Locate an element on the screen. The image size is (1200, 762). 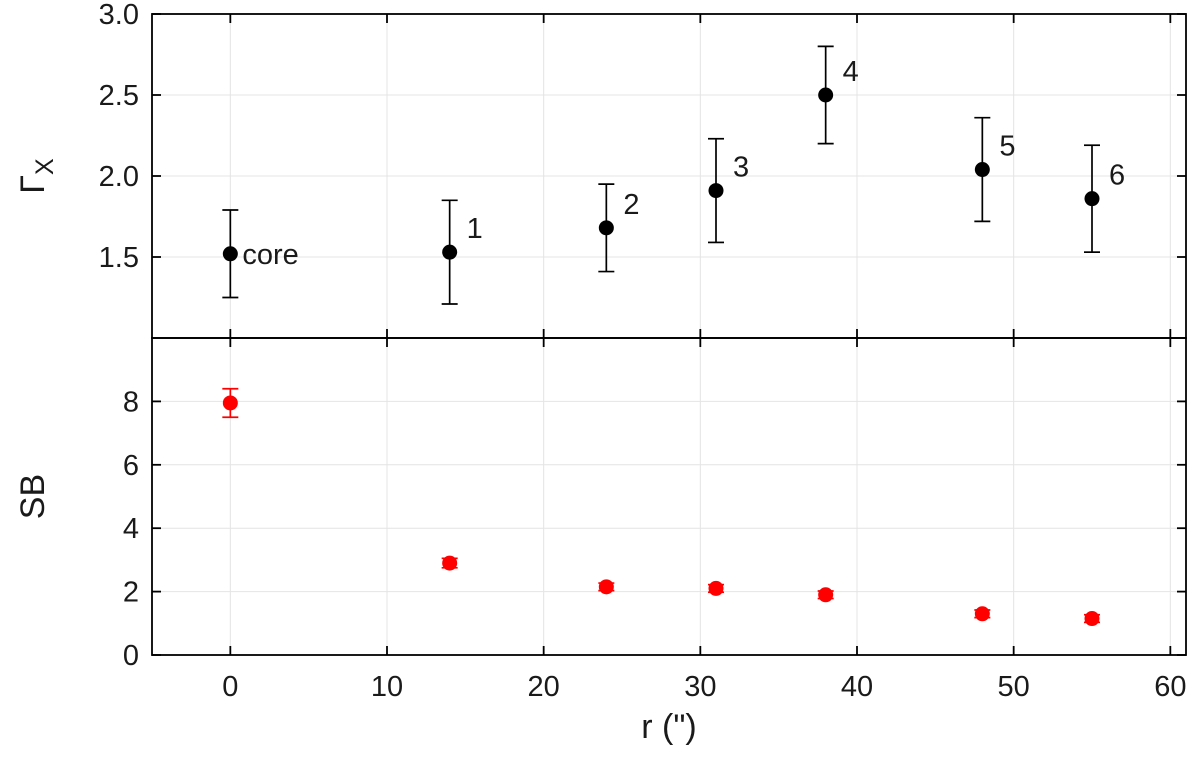
x-tick-labels: 0 10 20 30 40 50 60 is located at coordinates (704, 687).